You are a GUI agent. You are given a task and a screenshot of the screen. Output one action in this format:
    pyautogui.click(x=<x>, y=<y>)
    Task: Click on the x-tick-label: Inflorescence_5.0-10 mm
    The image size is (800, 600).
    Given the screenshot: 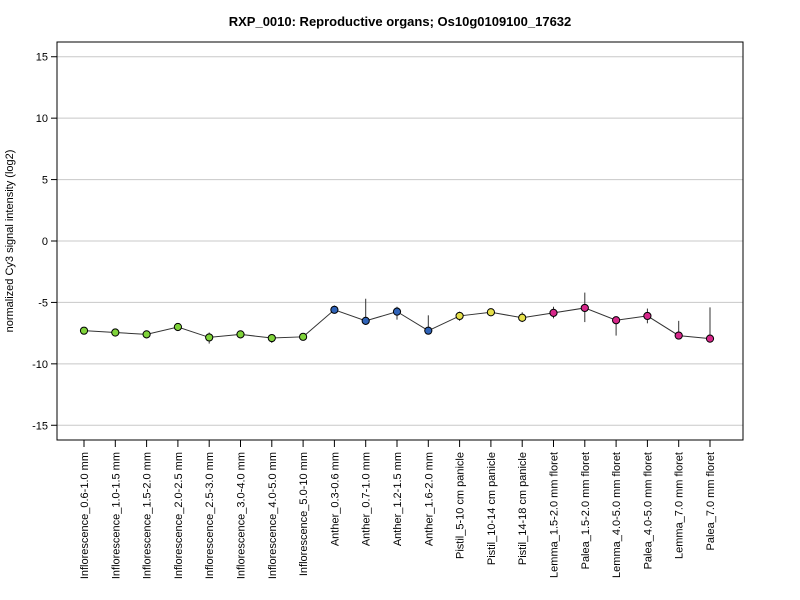 What is the action you would take?
    pyautogui.click(x=304, y=514)
    